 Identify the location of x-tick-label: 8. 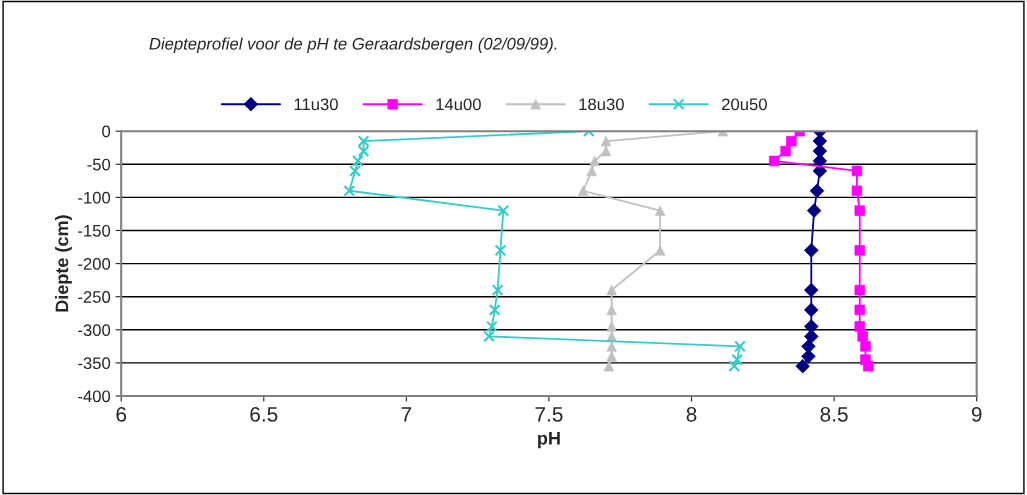
(691, 414).